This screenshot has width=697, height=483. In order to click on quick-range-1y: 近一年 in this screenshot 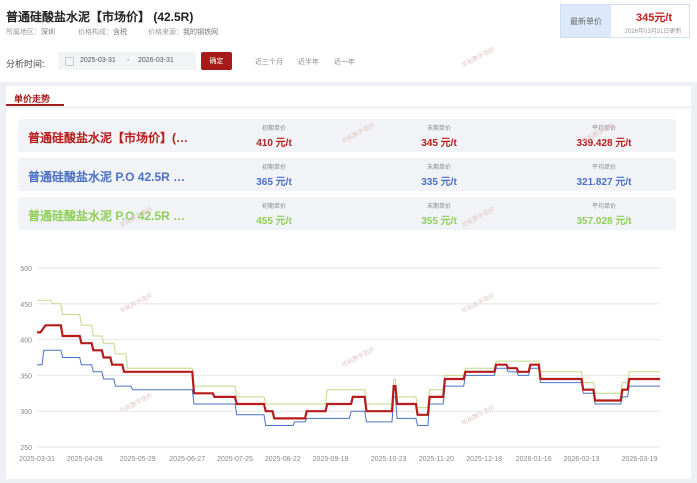, I will do `click(344, 62)`.